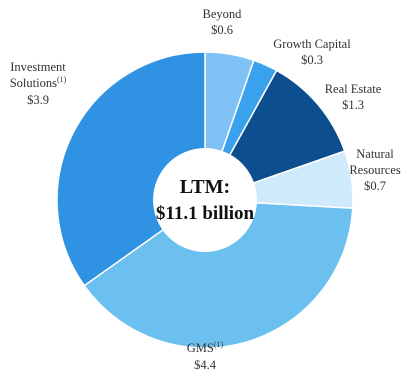 This screenshot has height=379, width=418. What do you see at coordinates (375, 170) in the screenshot?
I see `label-natural-resources-name-2: Resources` at bounding box center [375, 170].